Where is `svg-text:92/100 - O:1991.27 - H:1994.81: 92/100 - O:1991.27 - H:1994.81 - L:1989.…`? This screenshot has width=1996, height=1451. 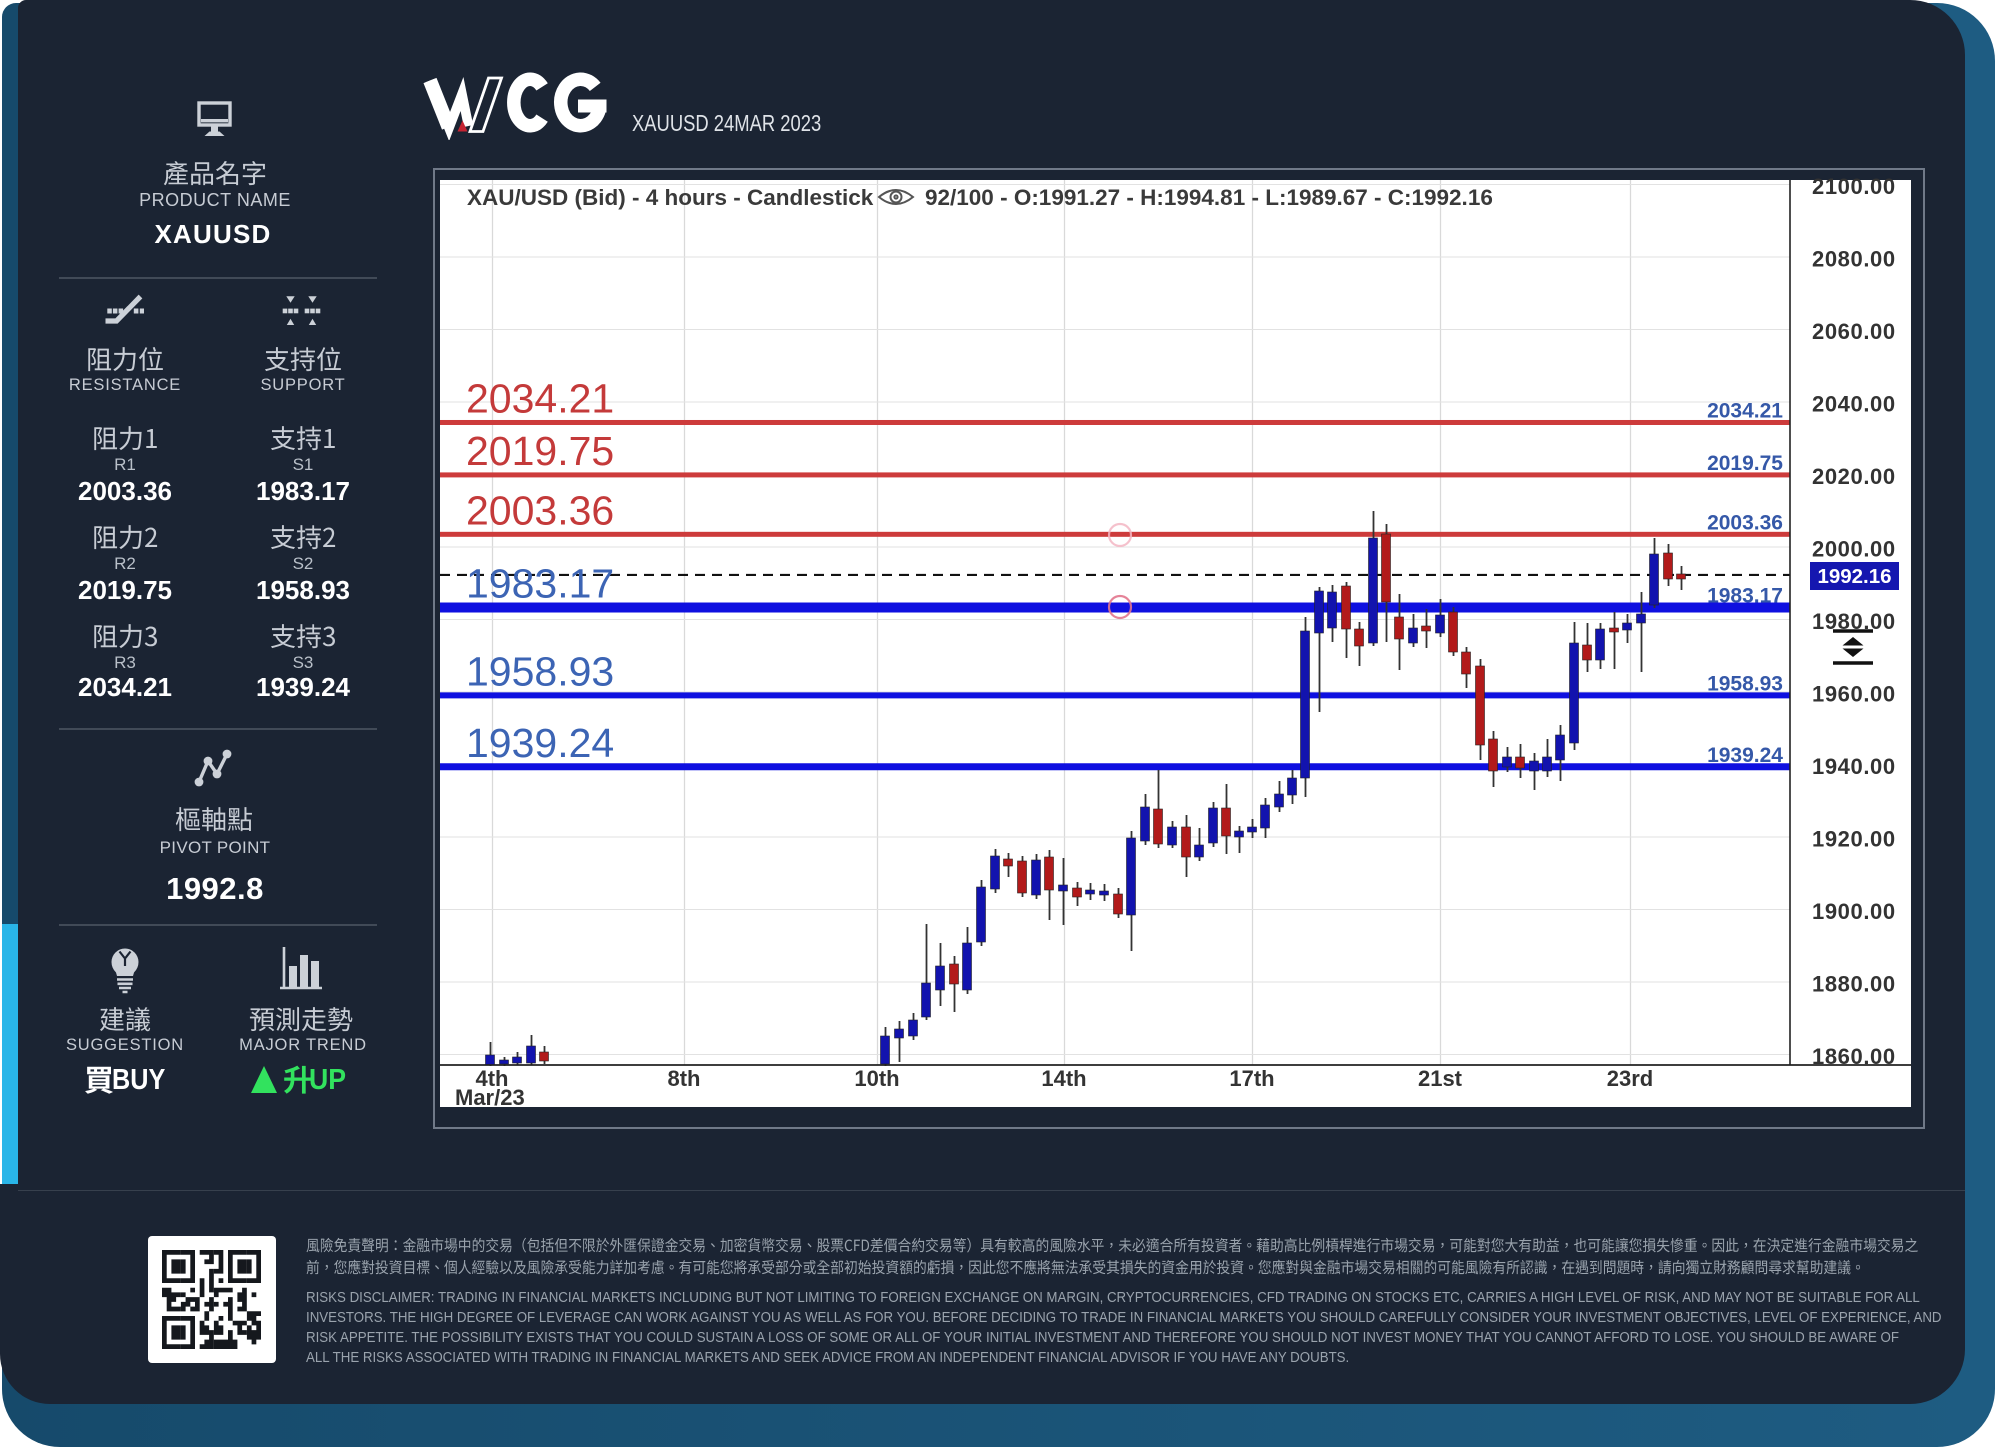 svg-text:92/100 - O:1991.27 - H:1994.81: 92/100 - O:1991.27 - H:1994.81 - L:1989.… is located at coordinates (1209, 197).